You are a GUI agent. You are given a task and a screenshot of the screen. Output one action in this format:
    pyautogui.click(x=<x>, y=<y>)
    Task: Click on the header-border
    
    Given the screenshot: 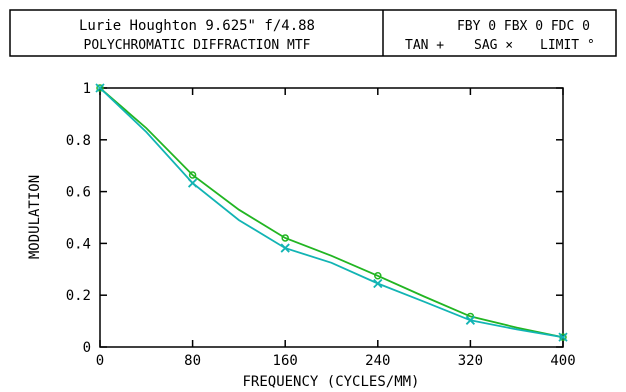 What is the action you would take?
    pyautogui.click(x=313, y=33)
    